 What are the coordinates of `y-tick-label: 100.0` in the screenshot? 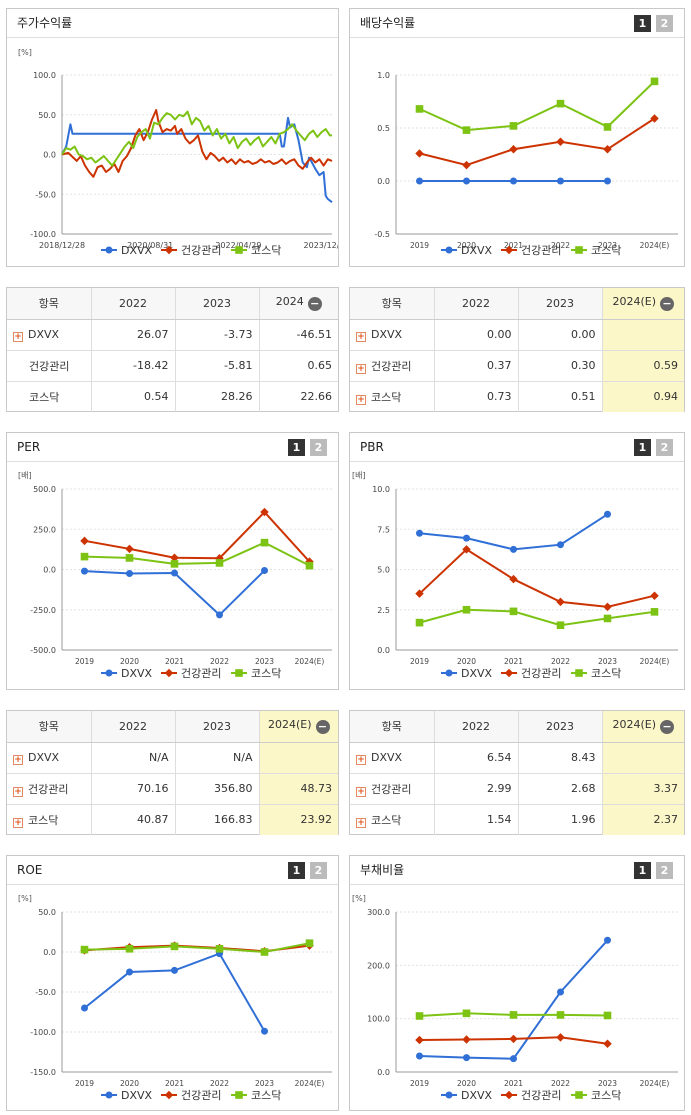 It's located at (378, 1019).